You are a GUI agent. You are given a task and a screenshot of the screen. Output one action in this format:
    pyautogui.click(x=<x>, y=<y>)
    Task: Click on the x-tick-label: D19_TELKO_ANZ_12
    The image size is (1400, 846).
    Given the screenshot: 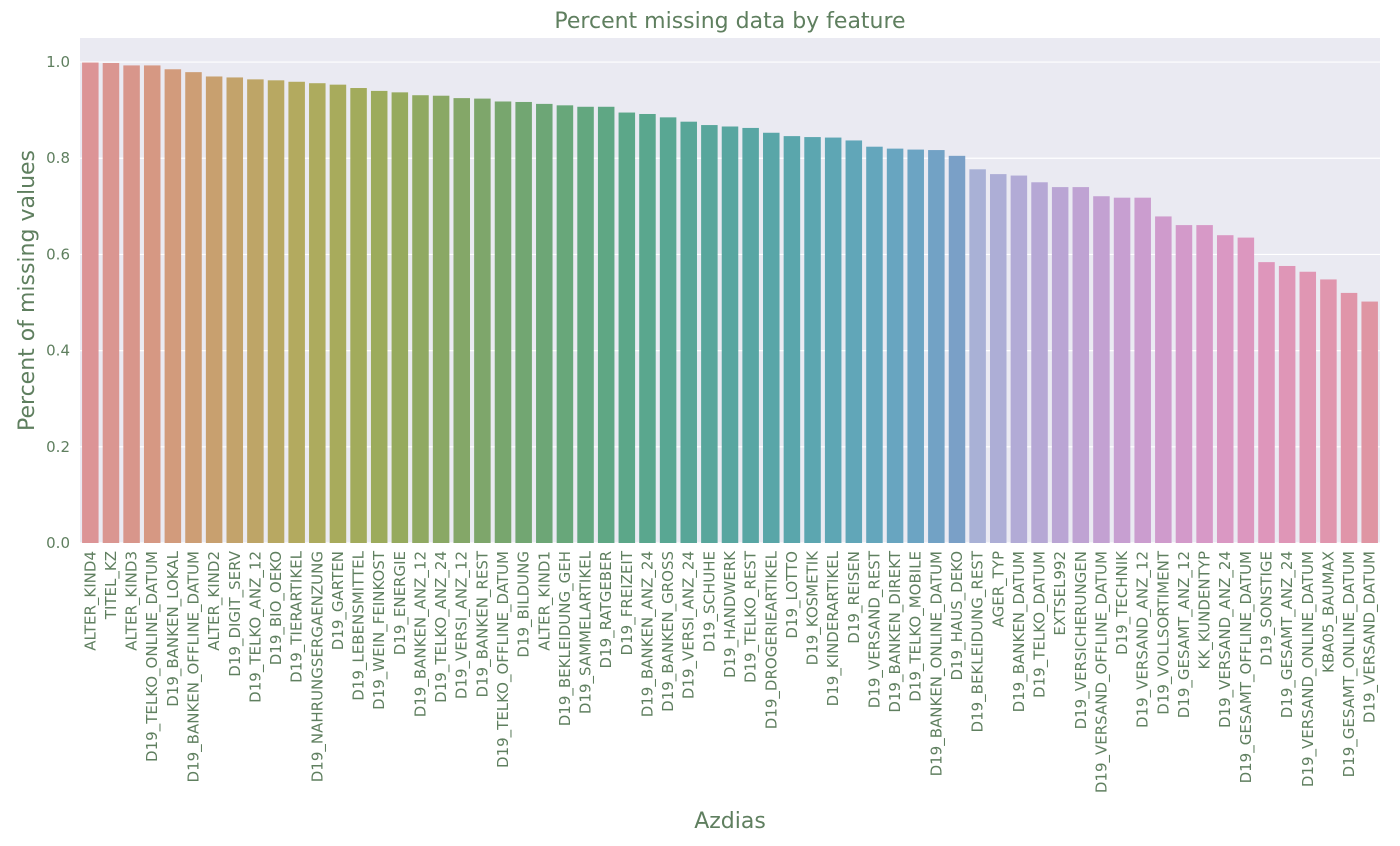 What is the action you would take?
    pyautogui.click(x=255, y=627)
    